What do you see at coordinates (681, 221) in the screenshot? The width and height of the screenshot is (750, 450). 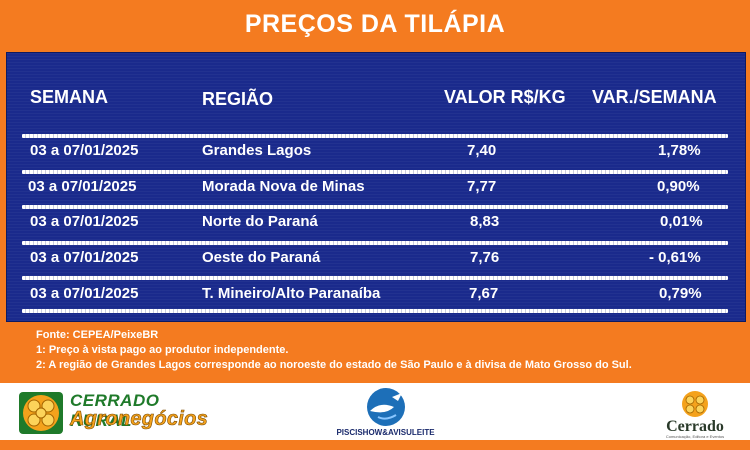 I see `row-3-variation: 0,01%` at bounding box center [681, 221].